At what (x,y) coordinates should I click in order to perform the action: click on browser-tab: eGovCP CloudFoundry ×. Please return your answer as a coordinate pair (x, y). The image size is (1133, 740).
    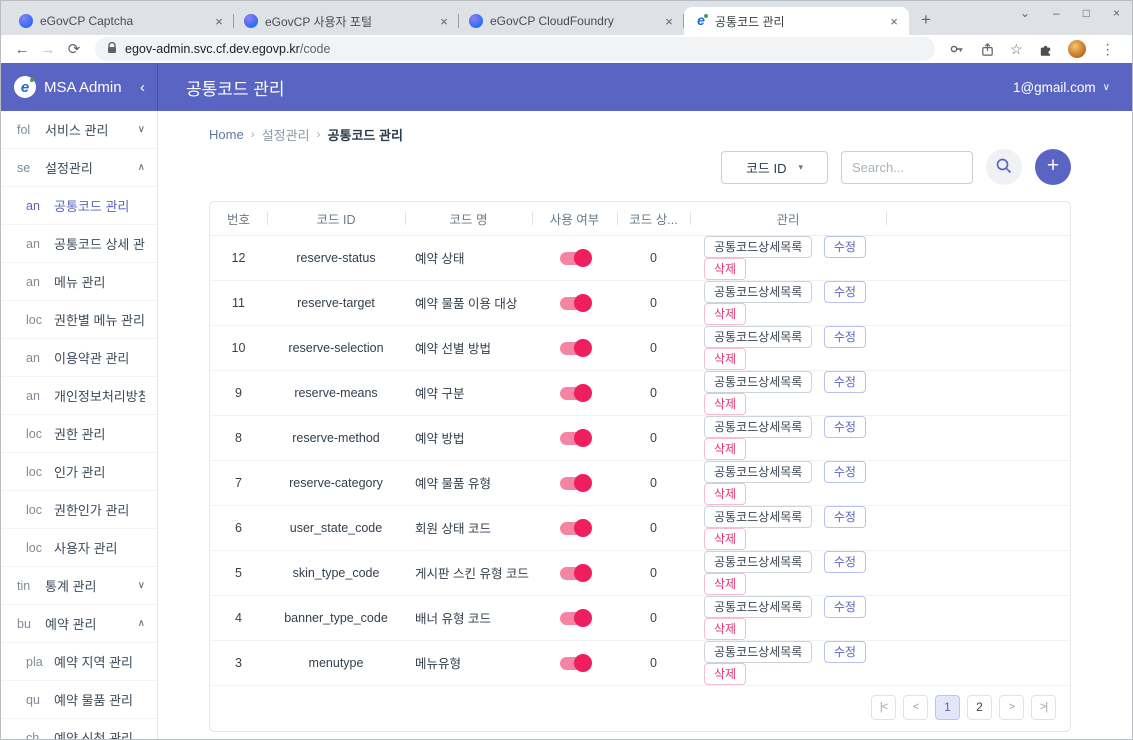
    Looking at the image, I should click on (571, 21).